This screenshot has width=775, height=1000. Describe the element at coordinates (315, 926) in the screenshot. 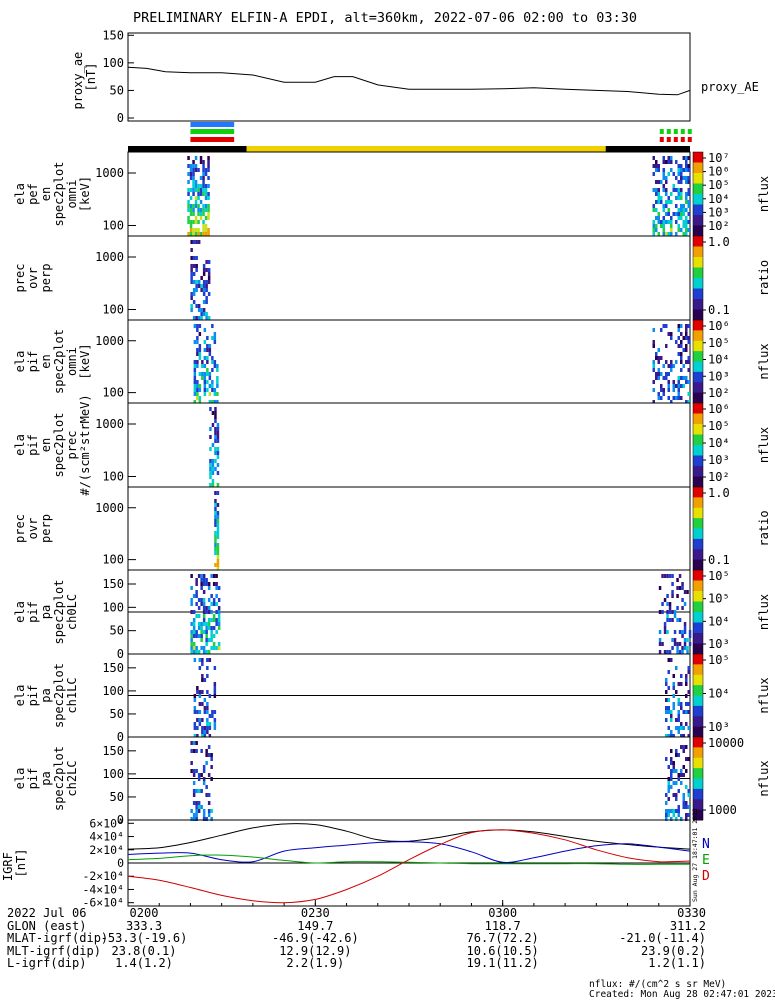

I see `footer-value: 149.7` at that location.